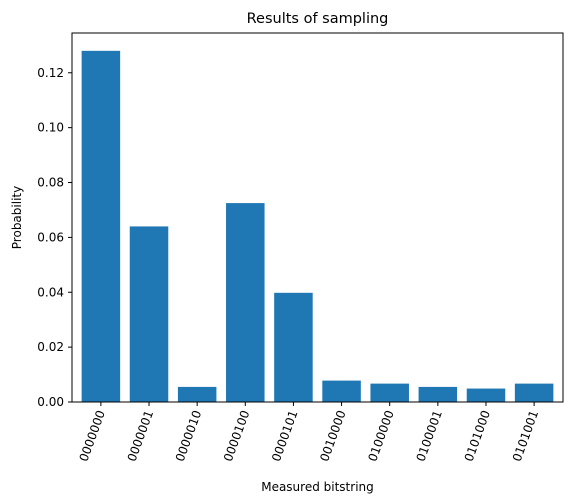  Describe the element at coordinates (50, 128) in the screenshot. I see `y-tick-label: 0.10` at that location.